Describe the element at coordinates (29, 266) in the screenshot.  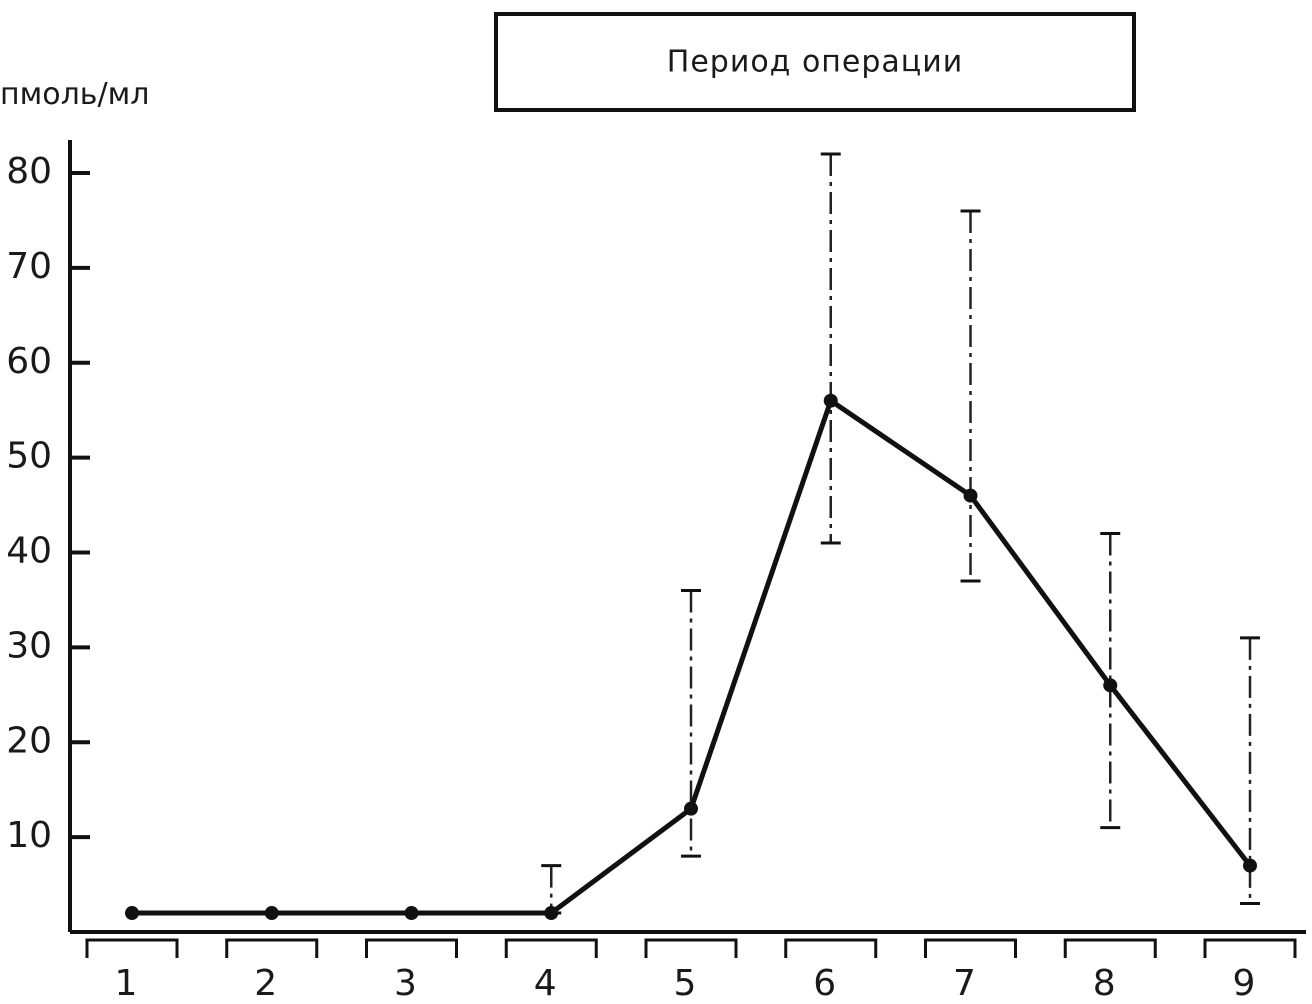
I see `y-tick-label: 70` at that location.